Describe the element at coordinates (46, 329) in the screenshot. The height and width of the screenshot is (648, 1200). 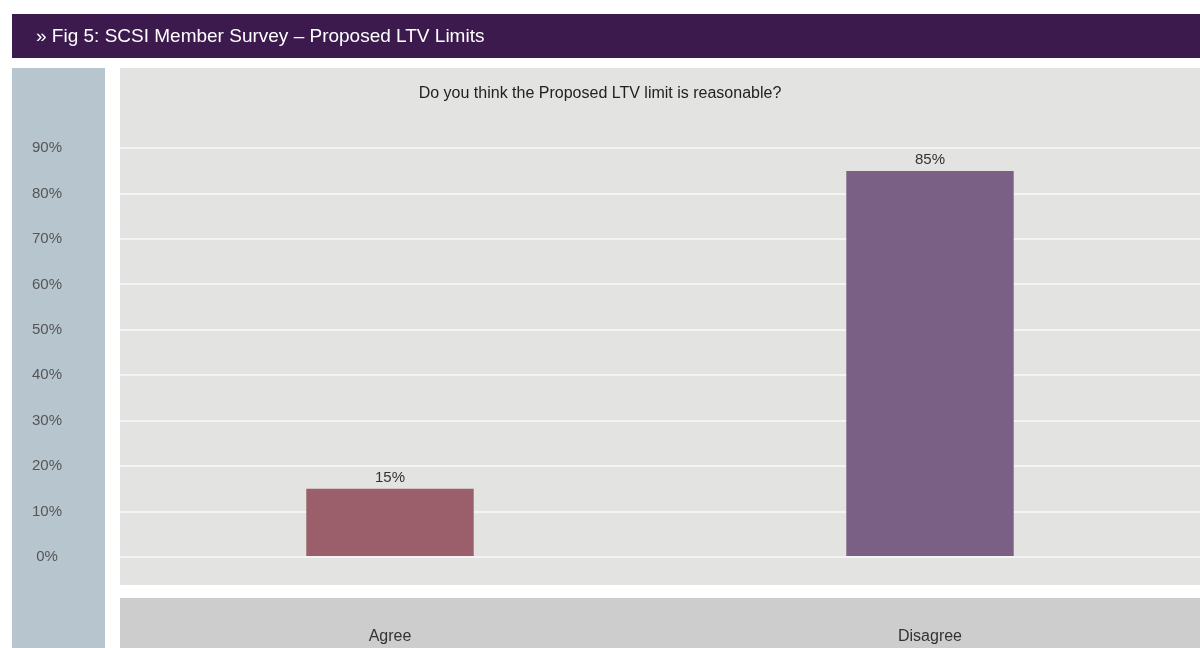
I see `y-tick-label: 50%` at that location.